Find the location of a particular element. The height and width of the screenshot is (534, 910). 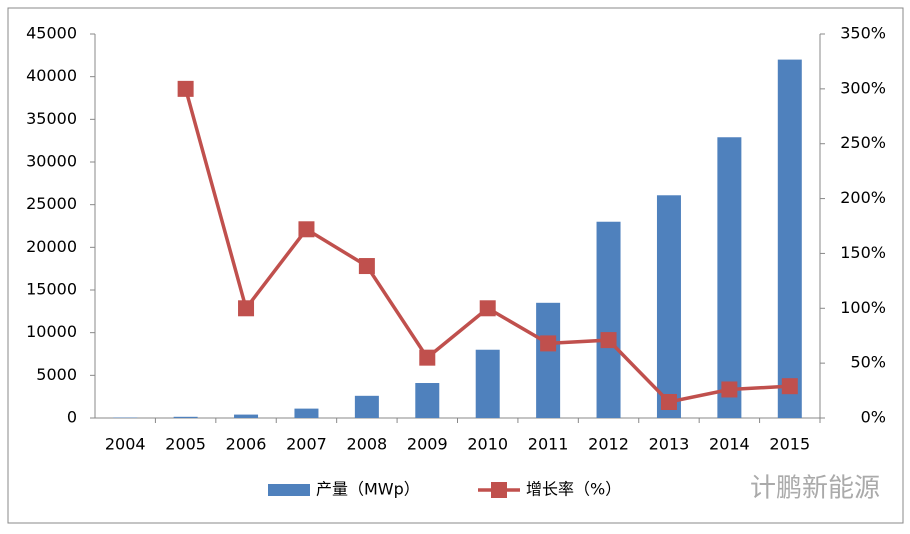

y2-tick-label: 300% is located at coordinates (863, 87).